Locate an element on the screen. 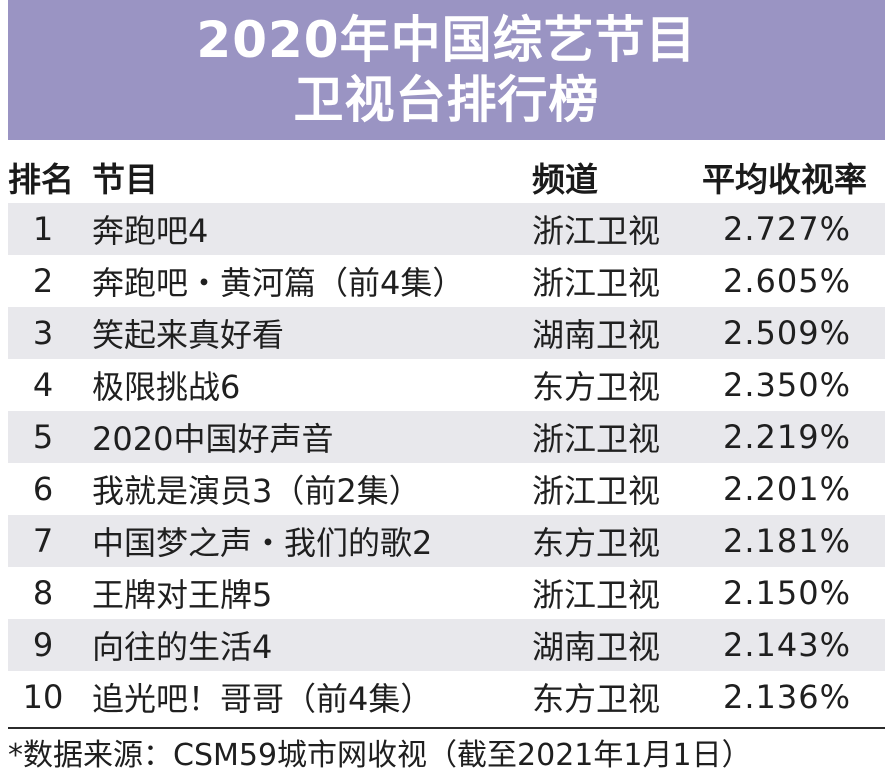  rating-cell: 2.143% is located at coordinates (790, 645).